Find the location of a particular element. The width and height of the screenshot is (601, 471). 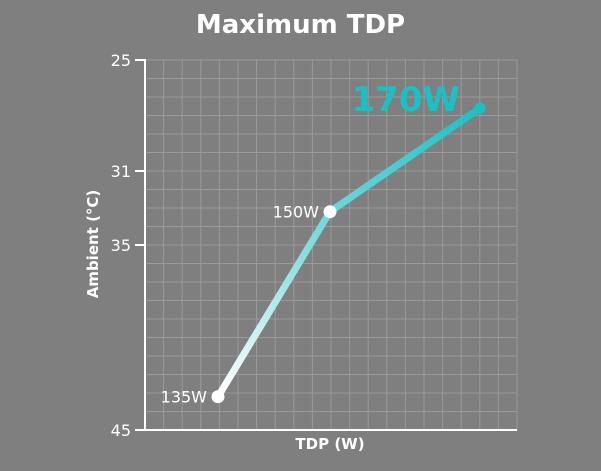

data-label: 150W is located at coordinates (296, 212).